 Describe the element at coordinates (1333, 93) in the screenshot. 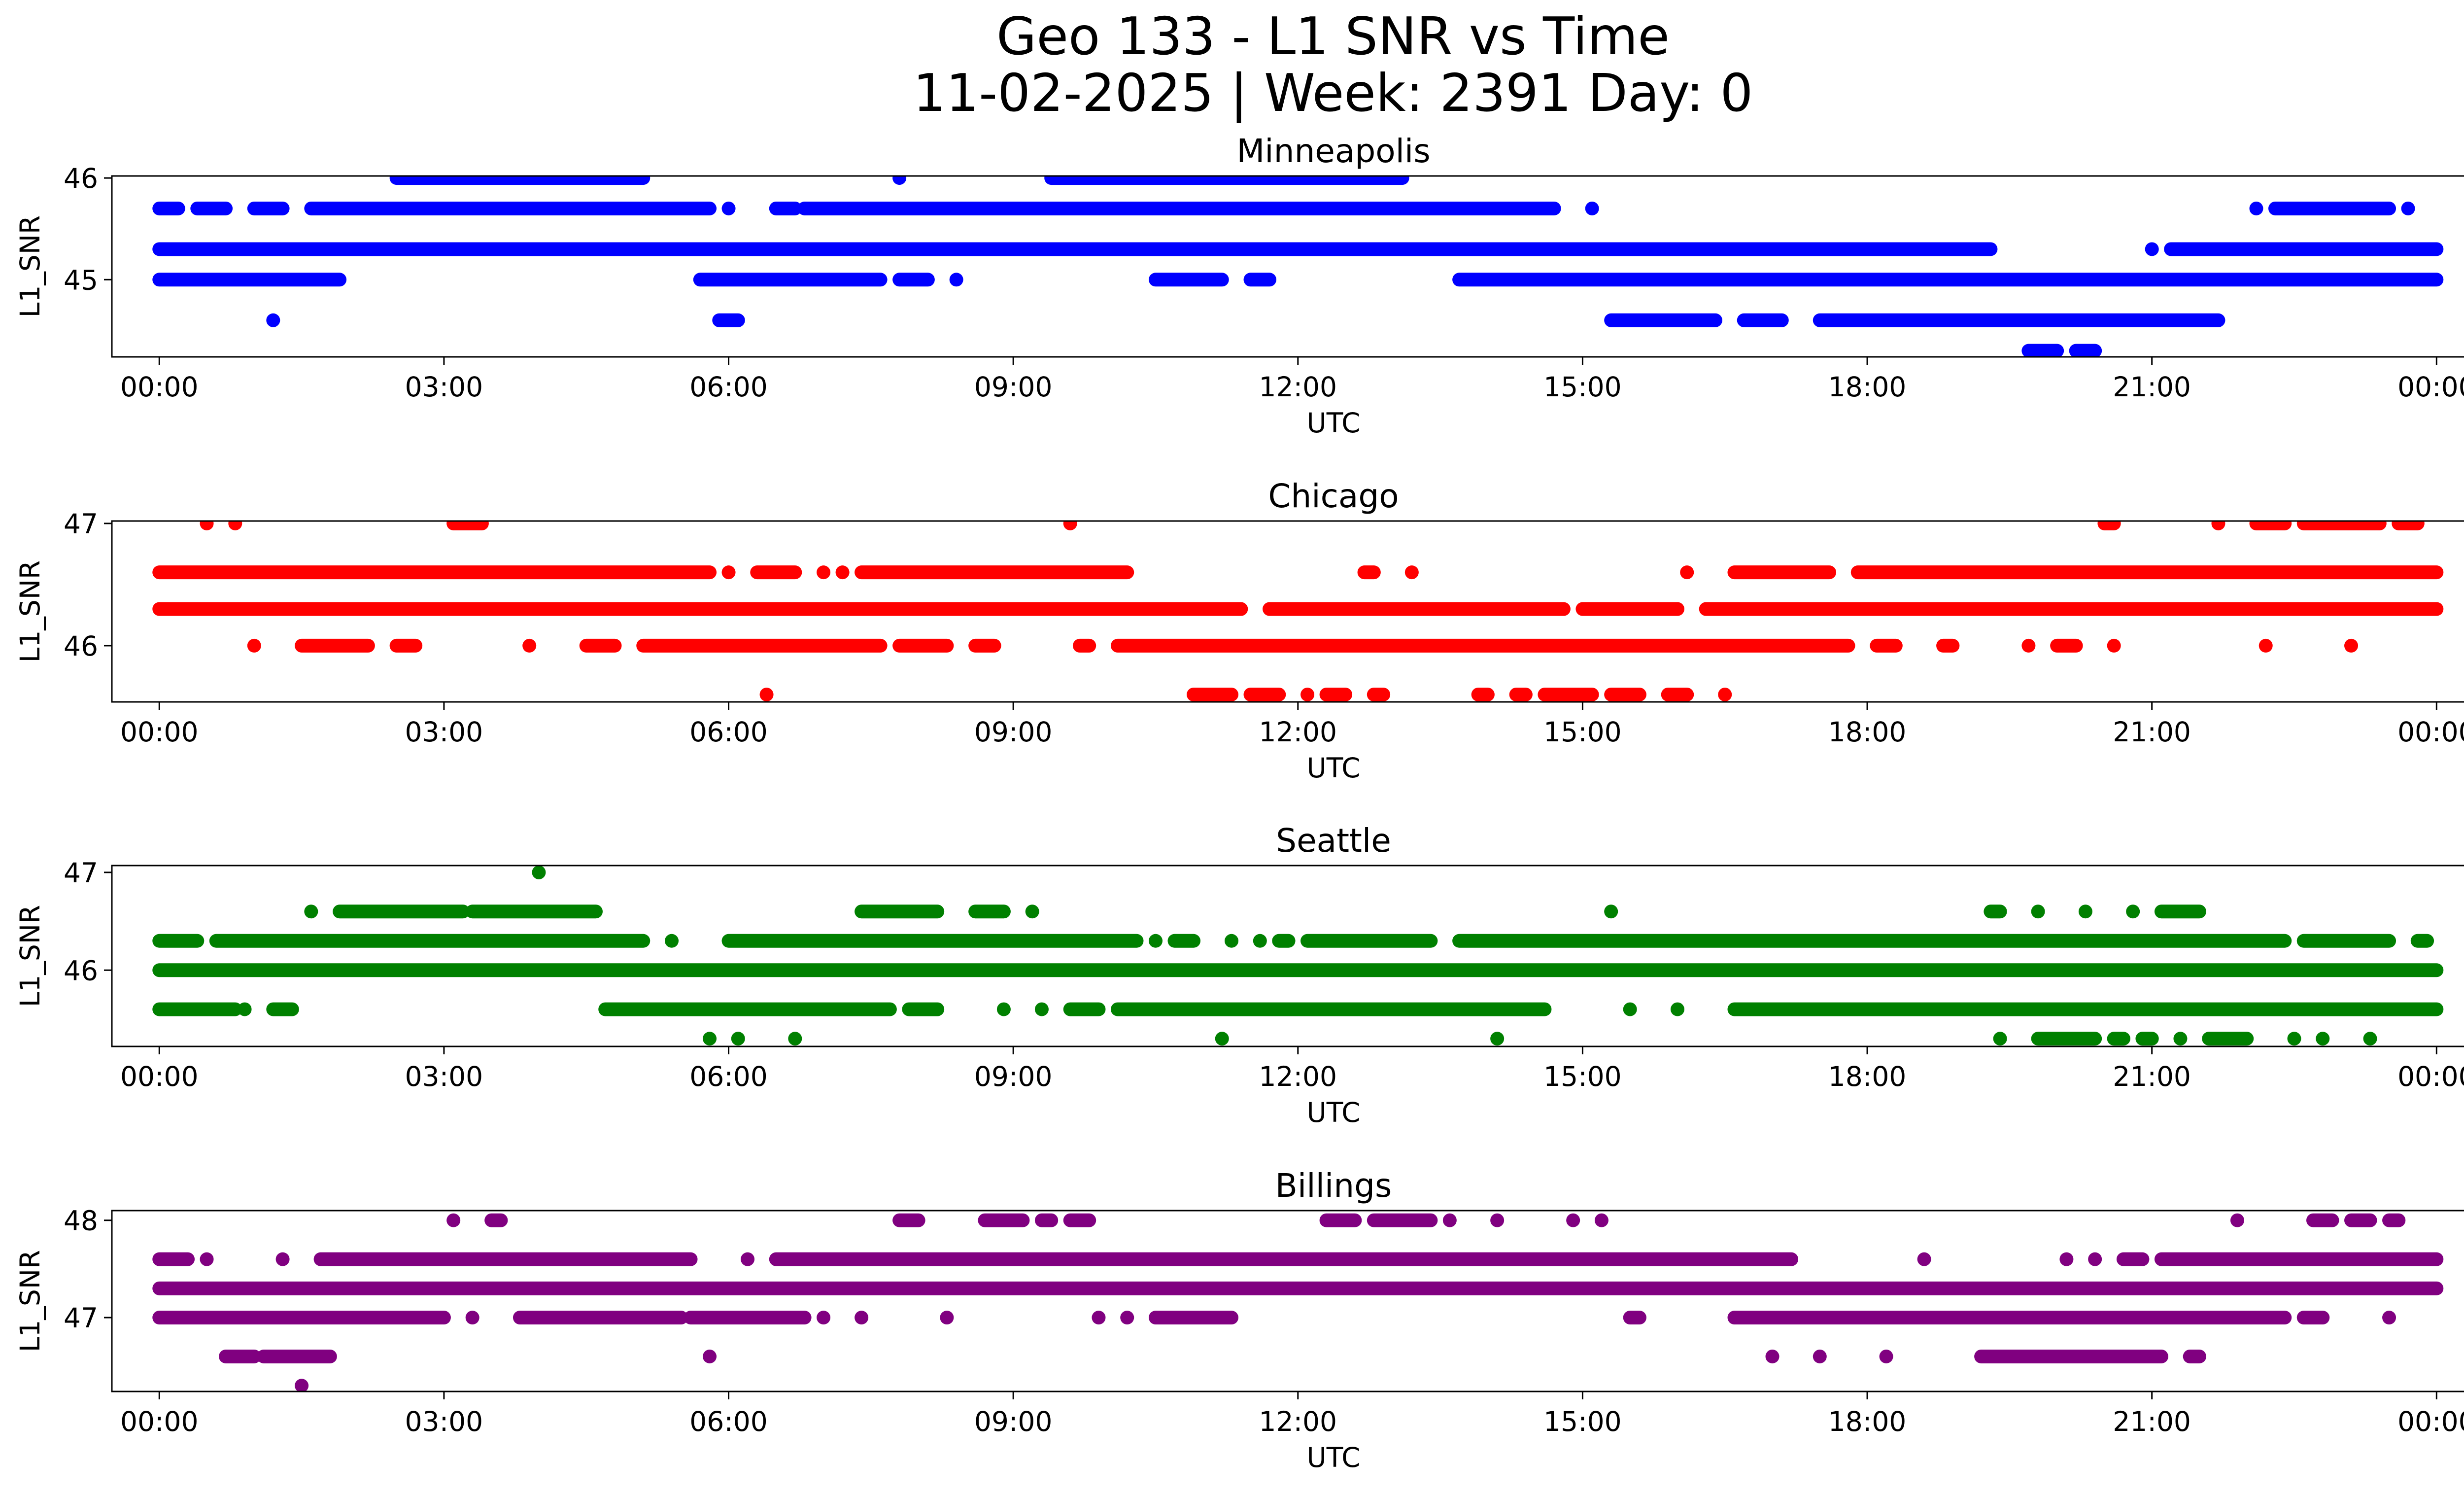

I see `figure-title-line2: 11-02-2025 | Week: 2391 Day: 0` at that location.